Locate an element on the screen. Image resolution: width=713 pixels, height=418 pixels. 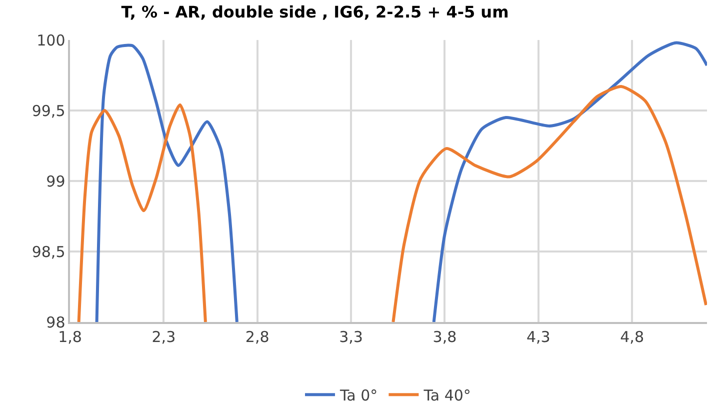
legend-label: Ta 40° is located at coordinates (446, 395).